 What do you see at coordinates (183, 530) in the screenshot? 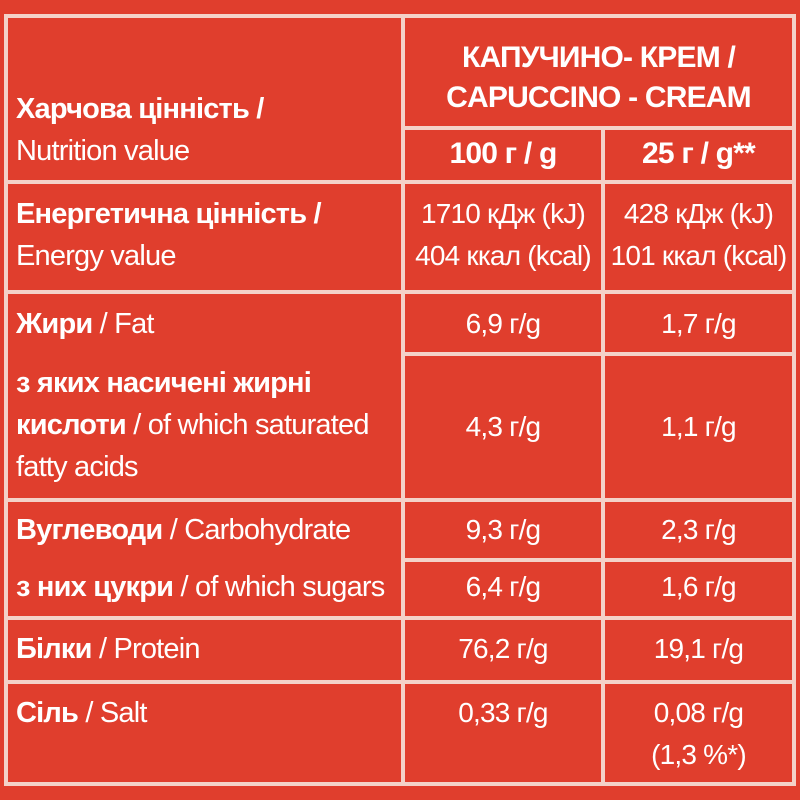
I see `carbohydrate-label: Вуглеводи / Carbohydrate` at bounding box center [183, 530].